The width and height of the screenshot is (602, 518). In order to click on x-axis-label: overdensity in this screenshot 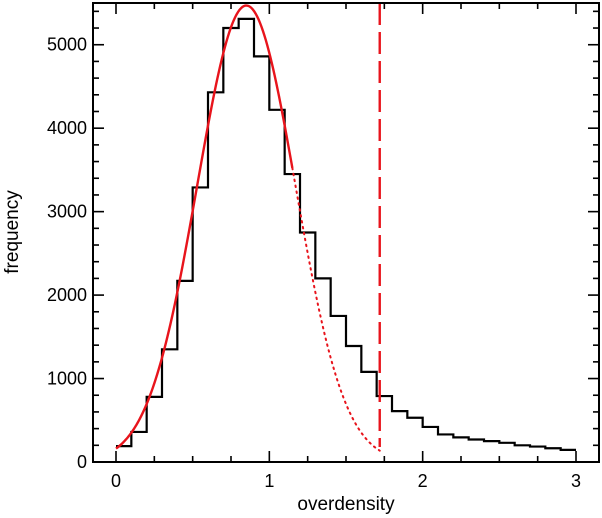, I will do `click(346, 504)`.